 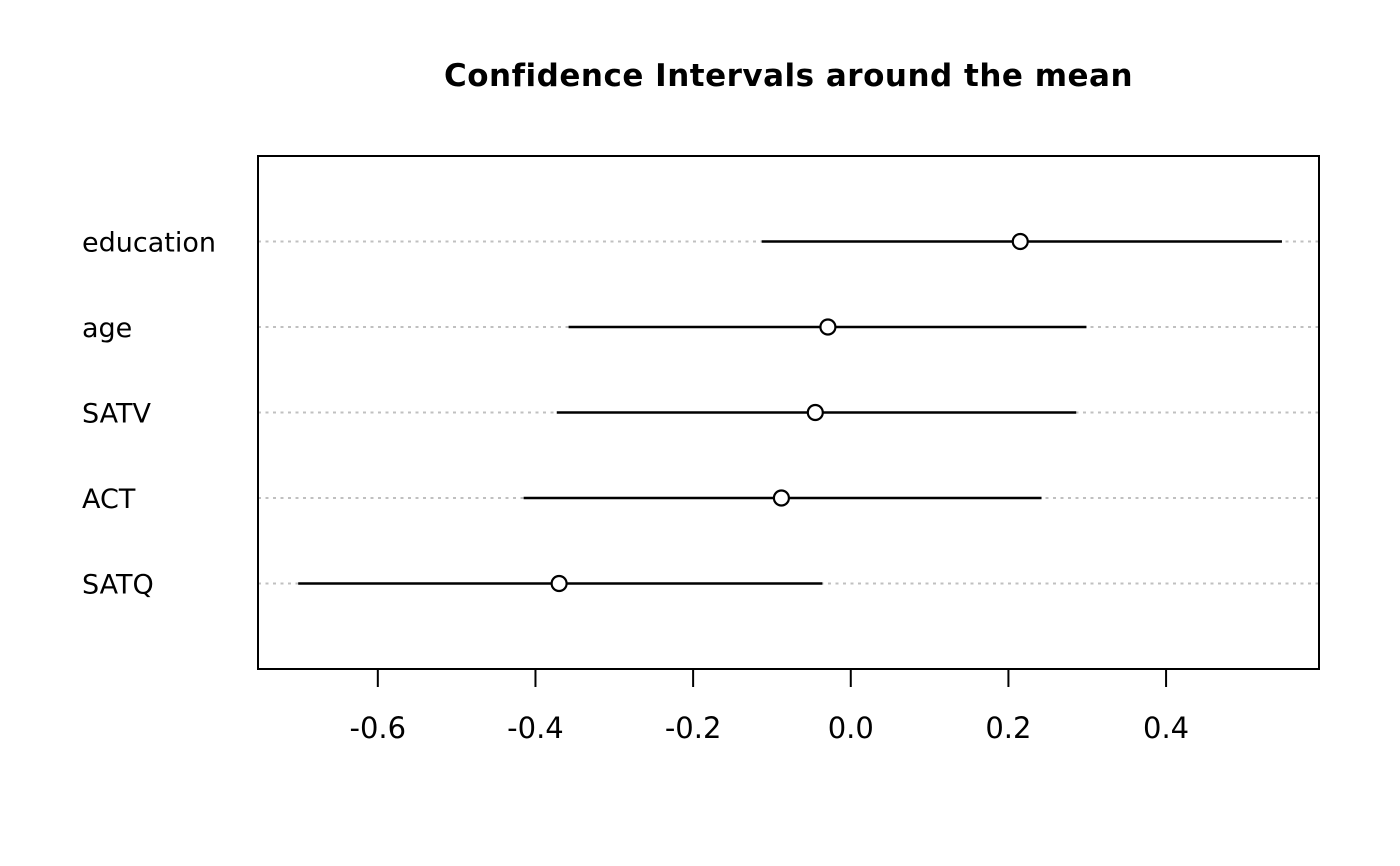 What do you see at coordinates (378, 728) in the screenshot?
I see `x-tick-label--0.6: -0.6` at bounding box center [378, 728].